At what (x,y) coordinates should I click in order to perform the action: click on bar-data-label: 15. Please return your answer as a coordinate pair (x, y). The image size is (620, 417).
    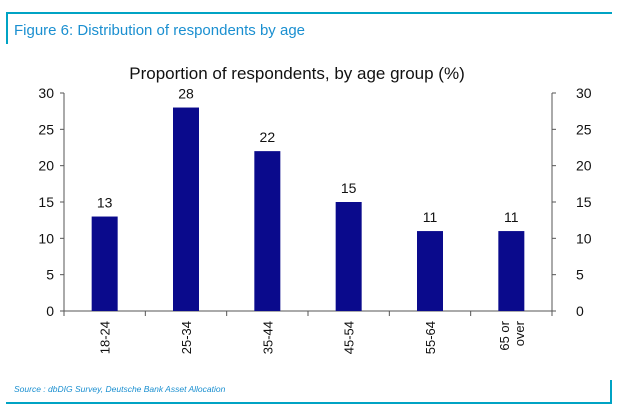
    Looking at the image, I should click on (349, 188).